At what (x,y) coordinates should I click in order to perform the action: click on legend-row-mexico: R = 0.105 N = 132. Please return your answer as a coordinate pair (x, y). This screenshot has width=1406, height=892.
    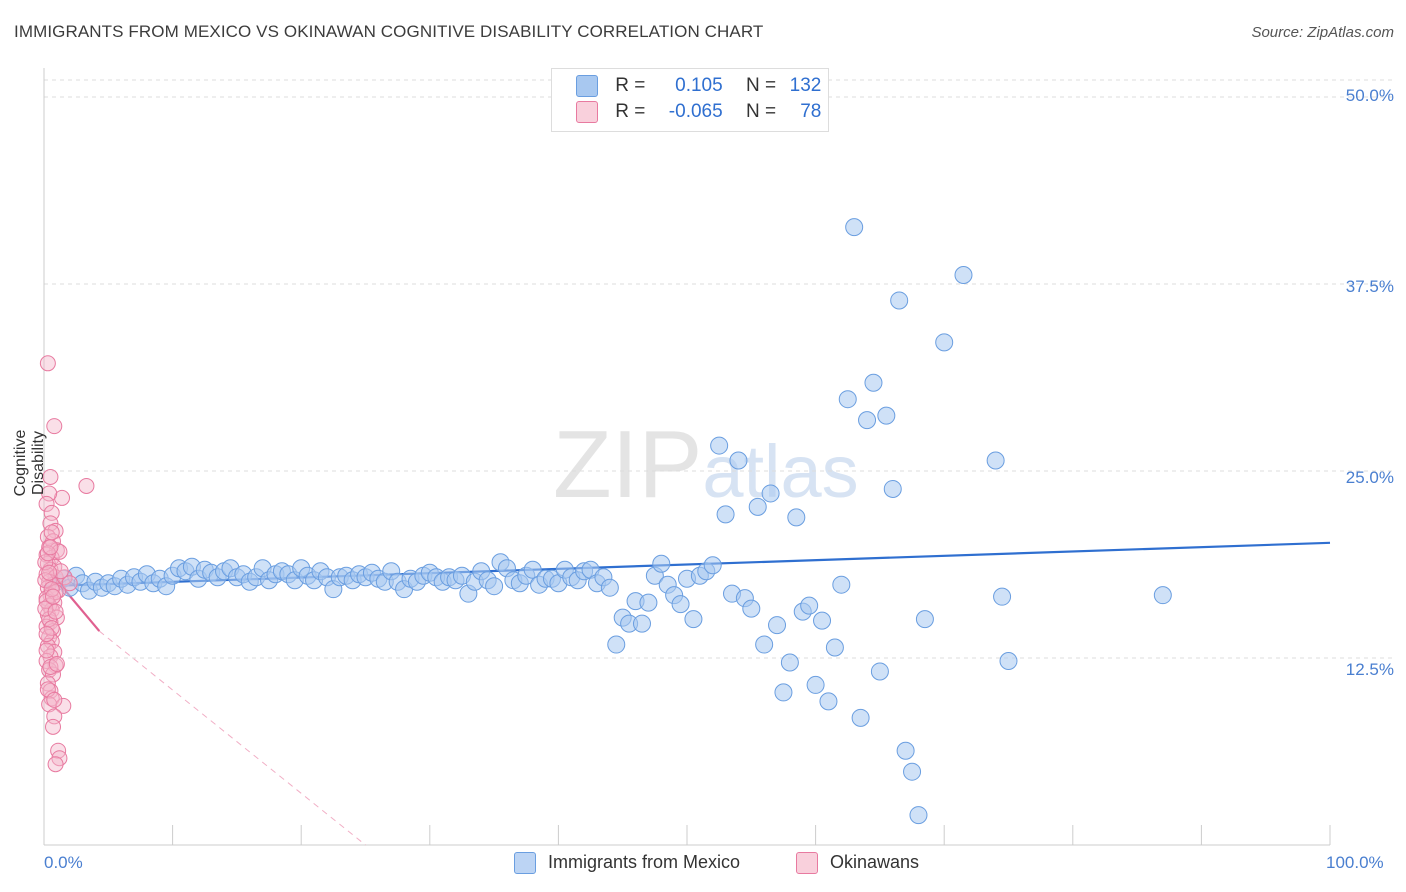
    Looking at the image, I should click on (698, 88).